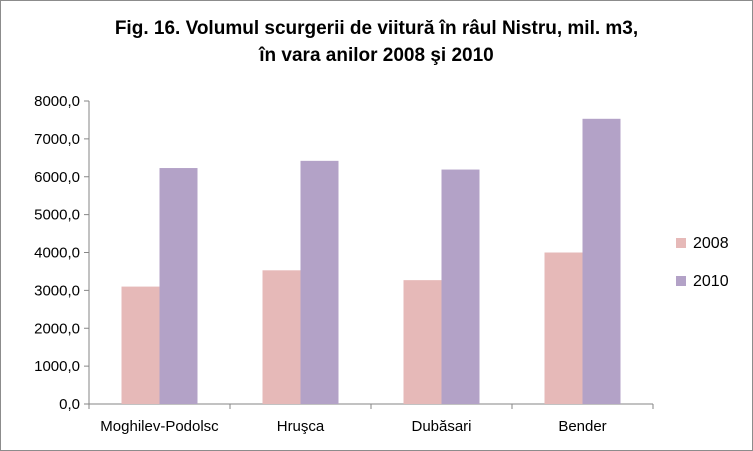  I want to click on x-tick-label: Hruşca, so click(301, 426).